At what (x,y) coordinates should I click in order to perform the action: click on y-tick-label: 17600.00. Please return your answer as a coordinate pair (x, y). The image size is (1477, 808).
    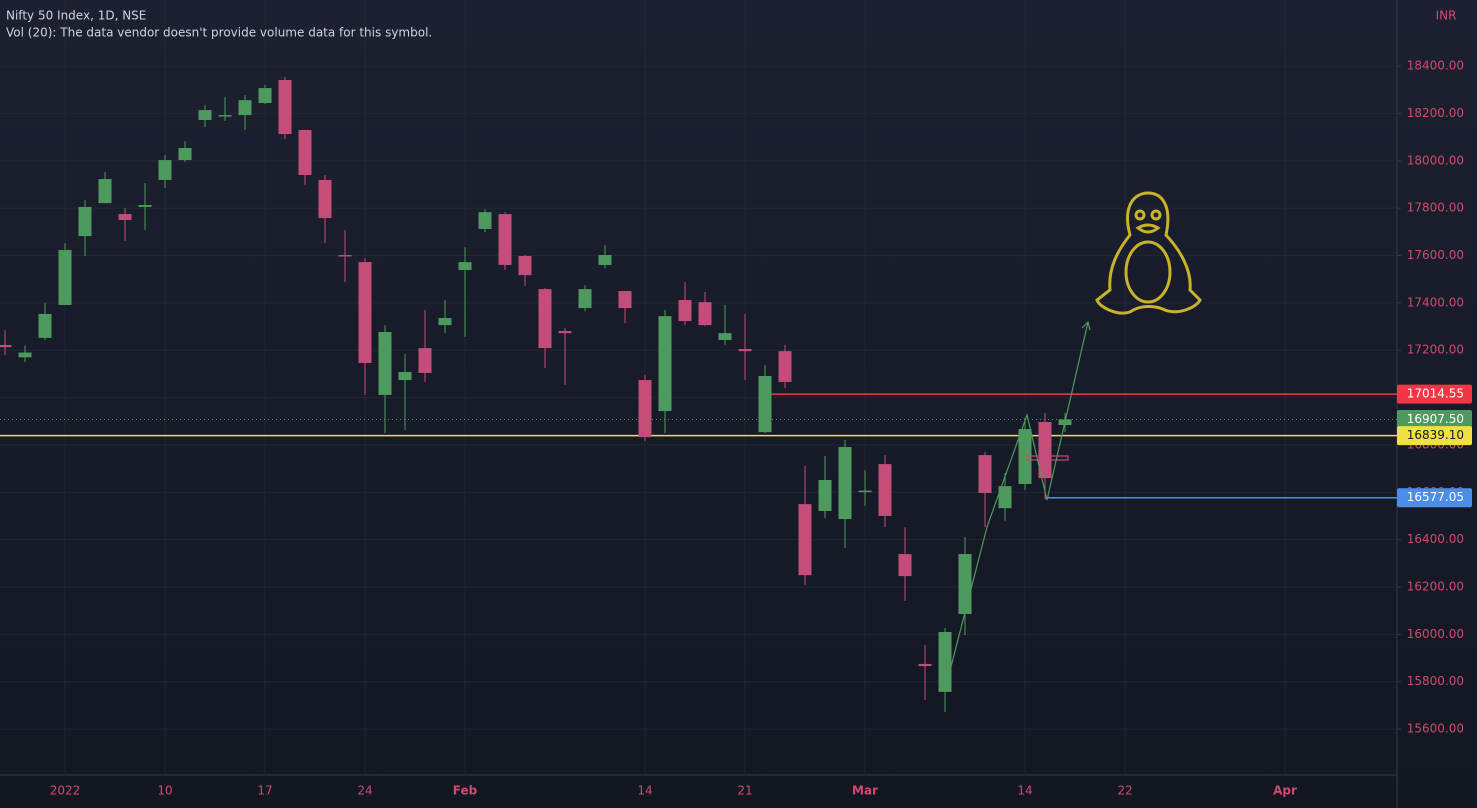
    Looking at the image, I should click on (1435, 255).